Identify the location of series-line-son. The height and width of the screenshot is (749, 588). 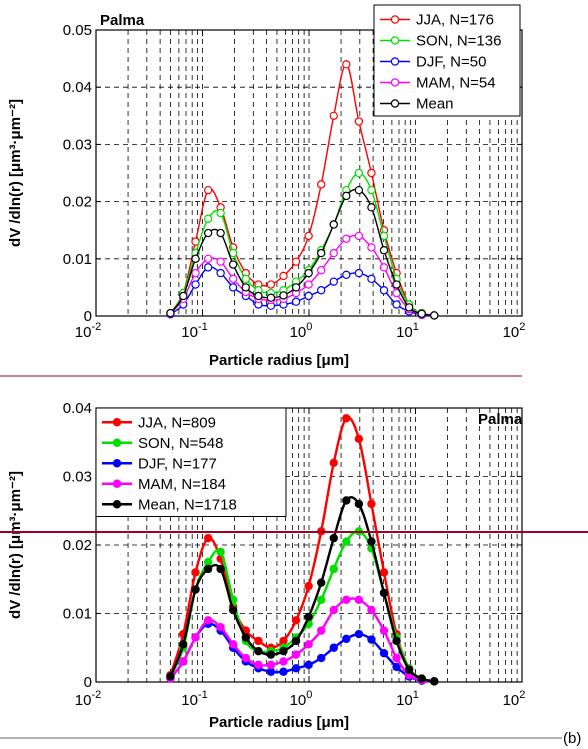
(302, 244).